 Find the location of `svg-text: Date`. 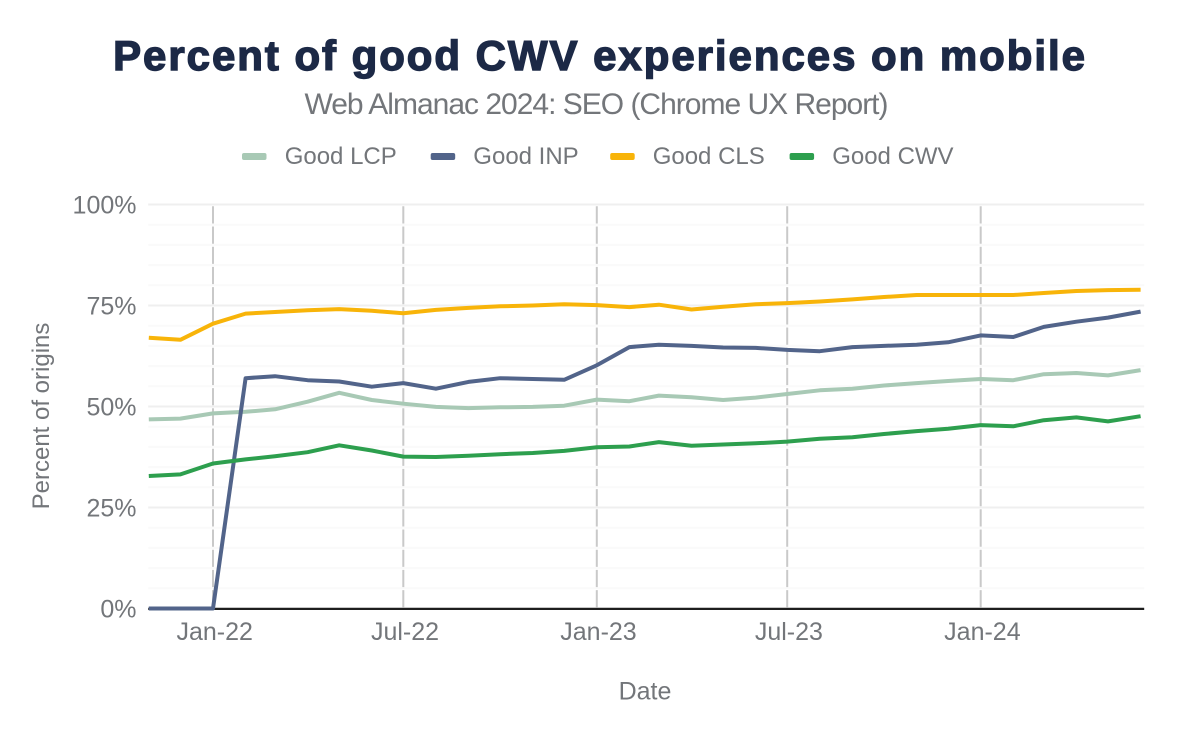

svg-text: Date is located at coordinates (645, 692).